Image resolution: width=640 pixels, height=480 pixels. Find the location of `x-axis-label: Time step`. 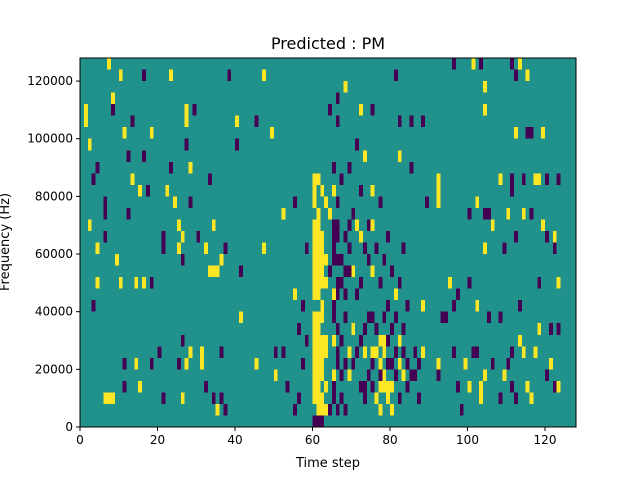

x-axis-label: Time step is located at coordinates (327, 463).